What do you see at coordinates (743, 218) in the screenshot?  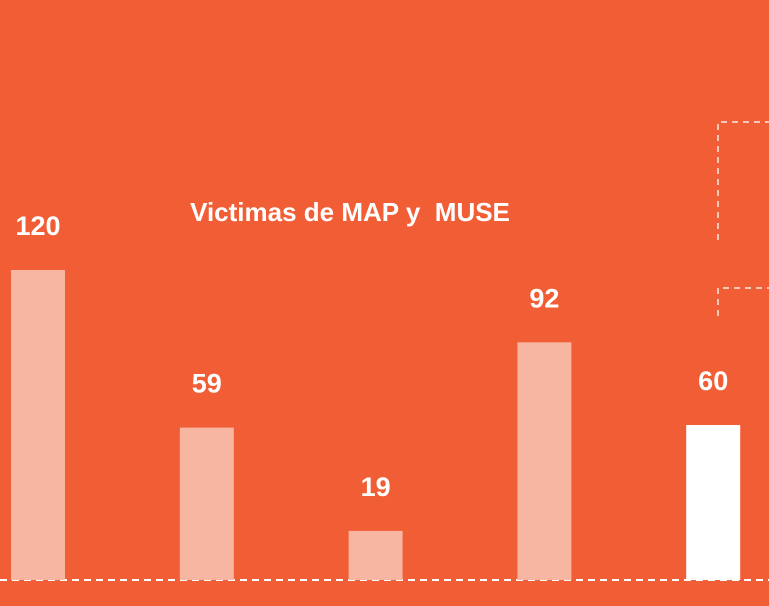 I see `decoration` at bounding box center [743, 218].